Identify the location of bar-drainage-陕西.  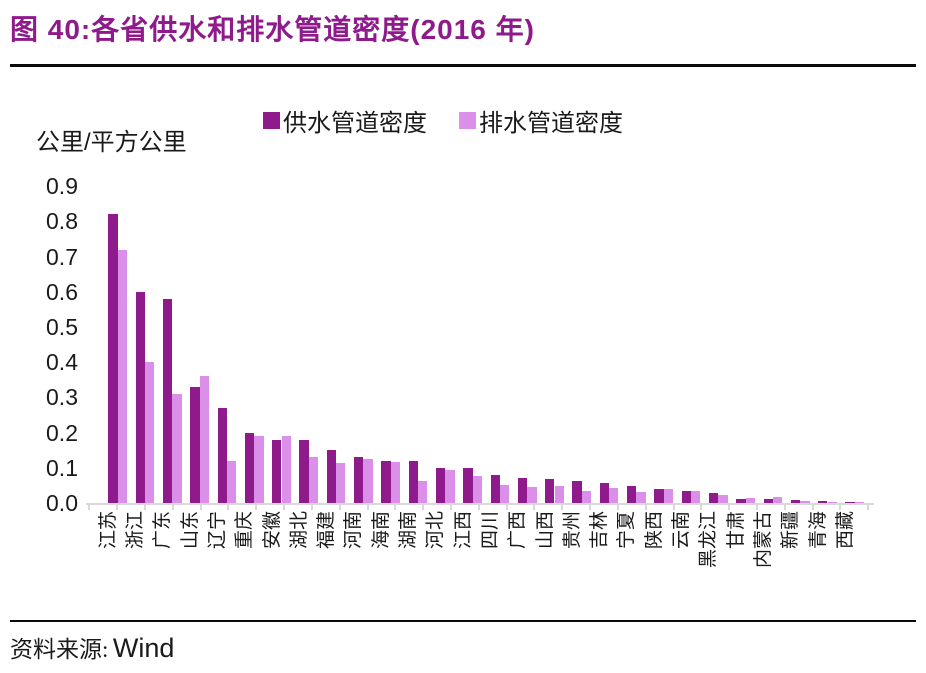
(668, 496).